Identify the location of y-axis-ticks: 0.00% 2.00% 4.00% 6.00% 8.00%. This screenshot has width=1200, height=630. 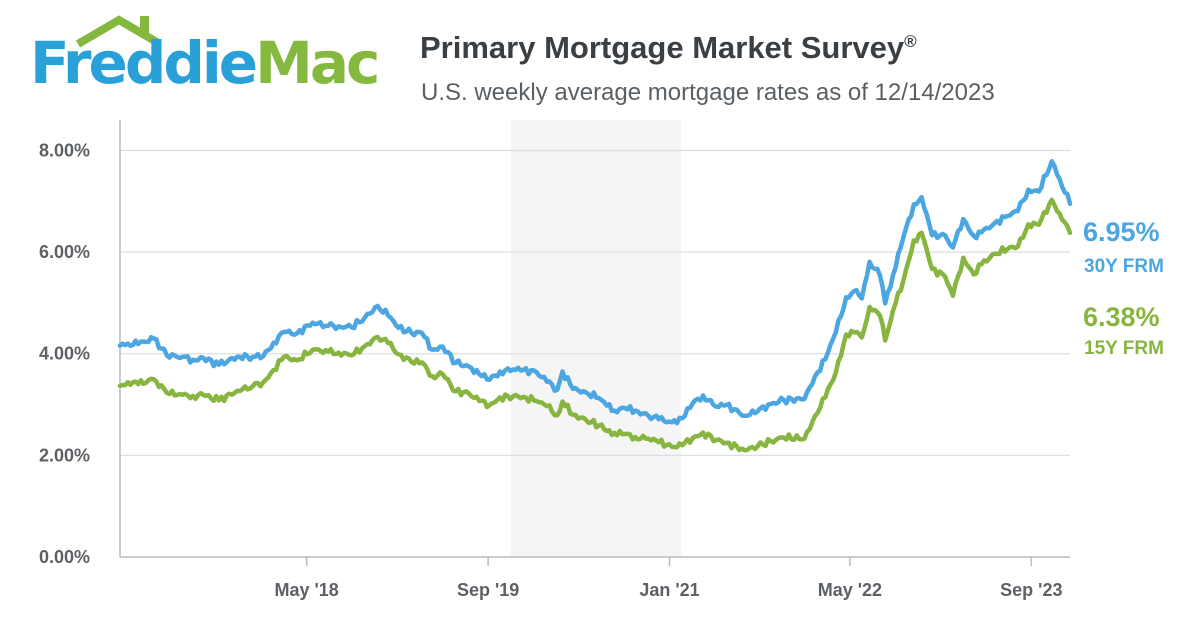
(64, 353).